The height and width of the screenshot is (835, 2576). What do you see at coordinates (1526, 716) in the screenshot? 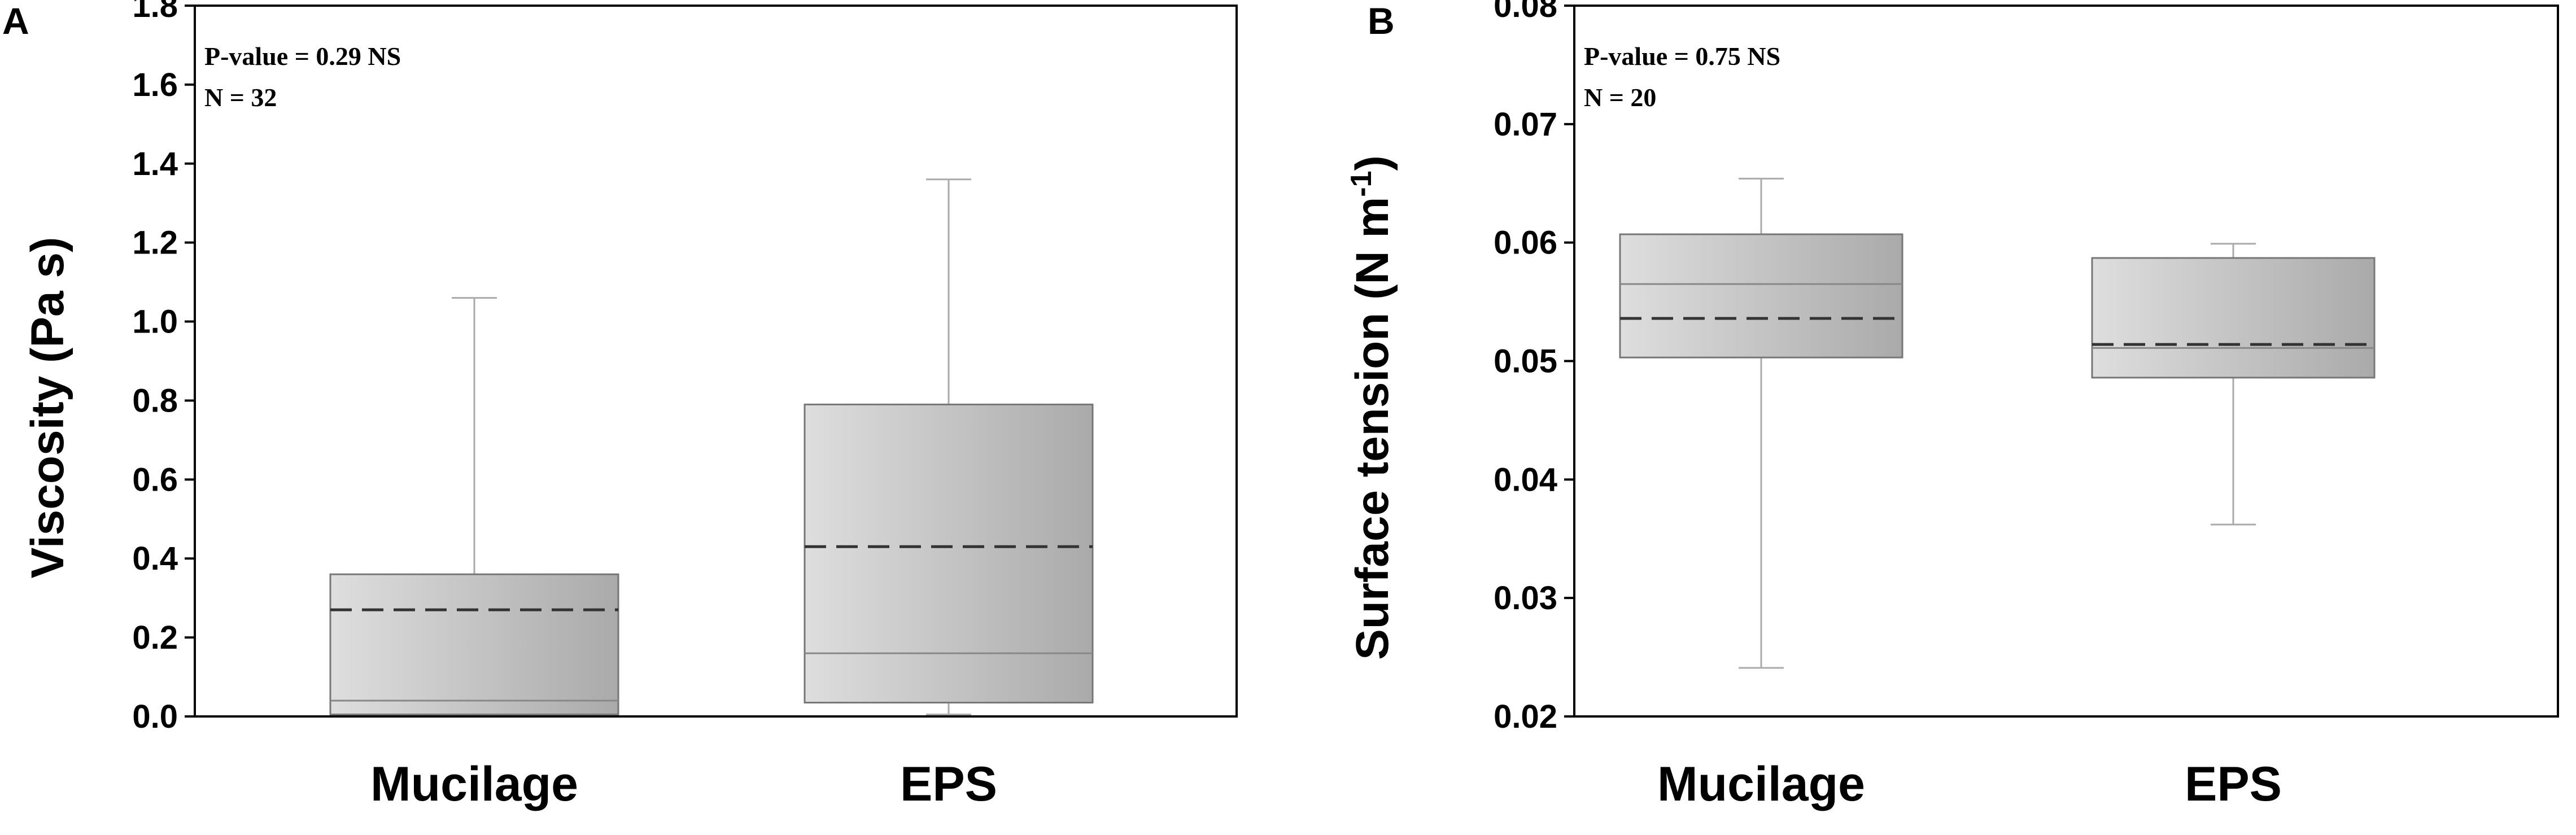
I see `y-tick-label-b: 0.02` at bounding box center [1526, 716].